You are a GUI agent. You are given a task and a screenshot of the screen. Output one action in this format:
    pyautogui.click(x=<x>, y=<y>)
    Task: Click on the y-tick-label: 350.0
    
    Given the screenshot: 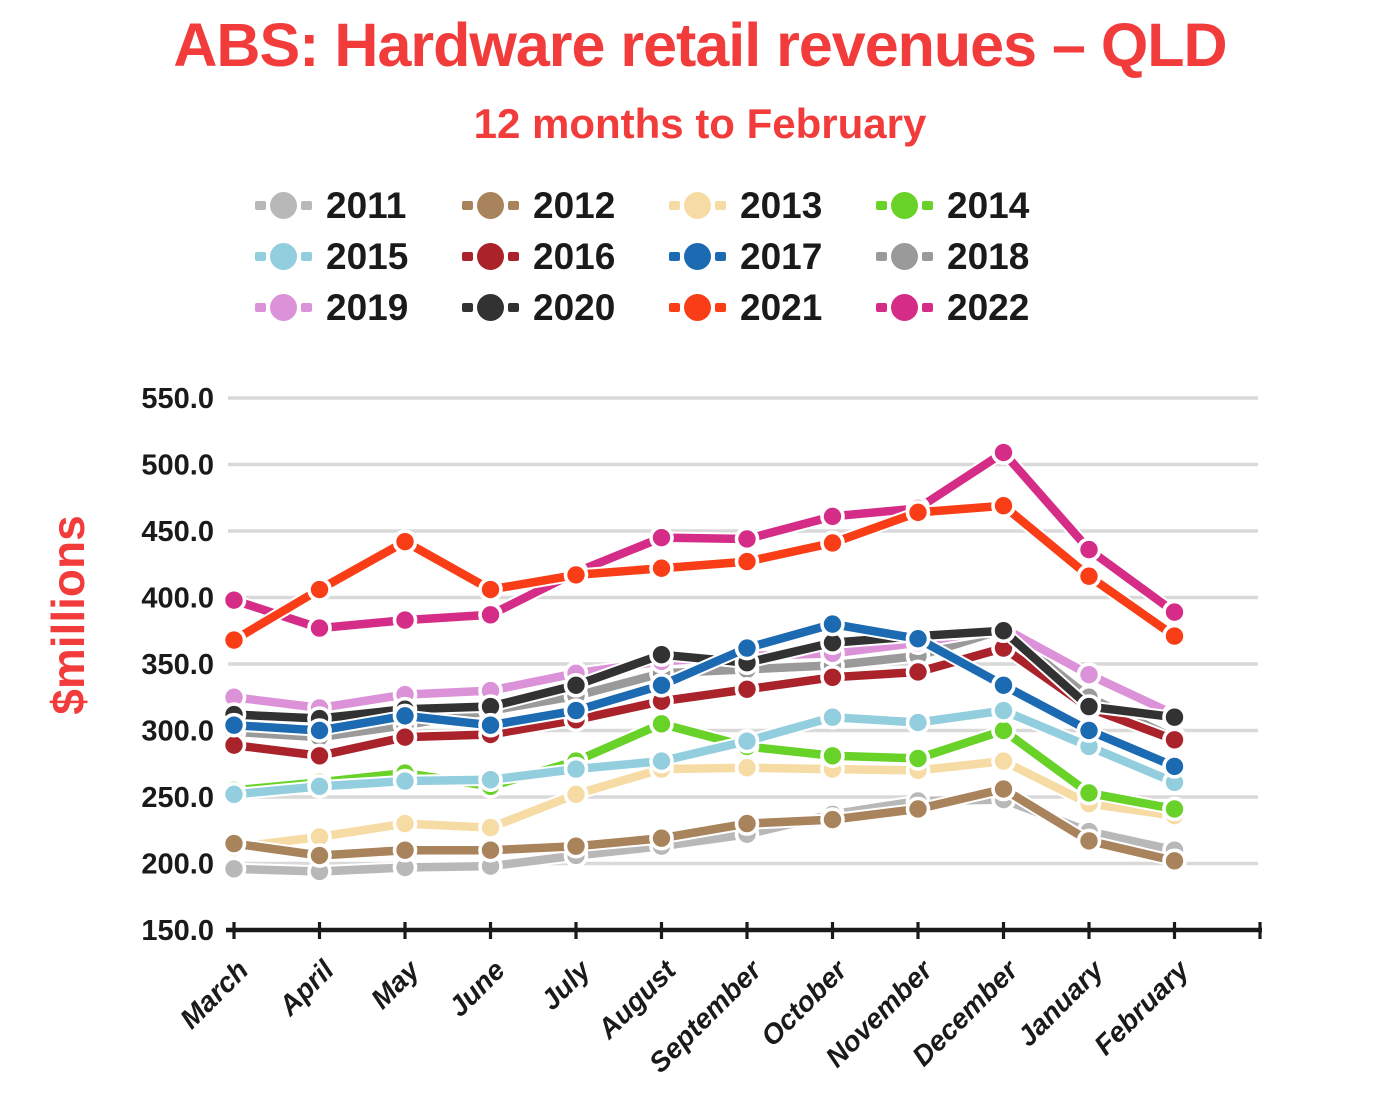 What is the action you would take?
    pyautogui.click(x=177, y=665)
    